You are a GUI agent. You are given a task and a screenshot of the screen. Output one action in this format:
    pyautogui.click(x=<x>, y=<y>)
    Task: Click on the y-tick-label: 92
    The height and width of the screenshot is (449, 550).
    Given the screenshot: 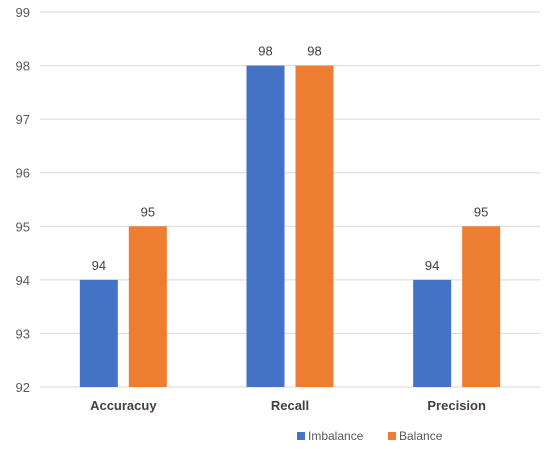 What is the action you would take?
    pyautogui.click(x=23, y=387)
    